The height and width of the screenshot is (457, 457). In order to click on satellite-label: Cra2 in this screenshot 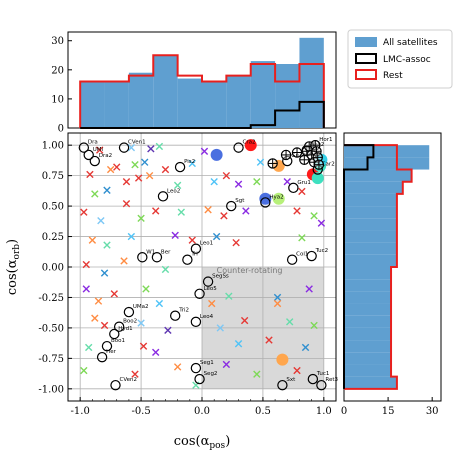, I will do `click(249, 143)`.